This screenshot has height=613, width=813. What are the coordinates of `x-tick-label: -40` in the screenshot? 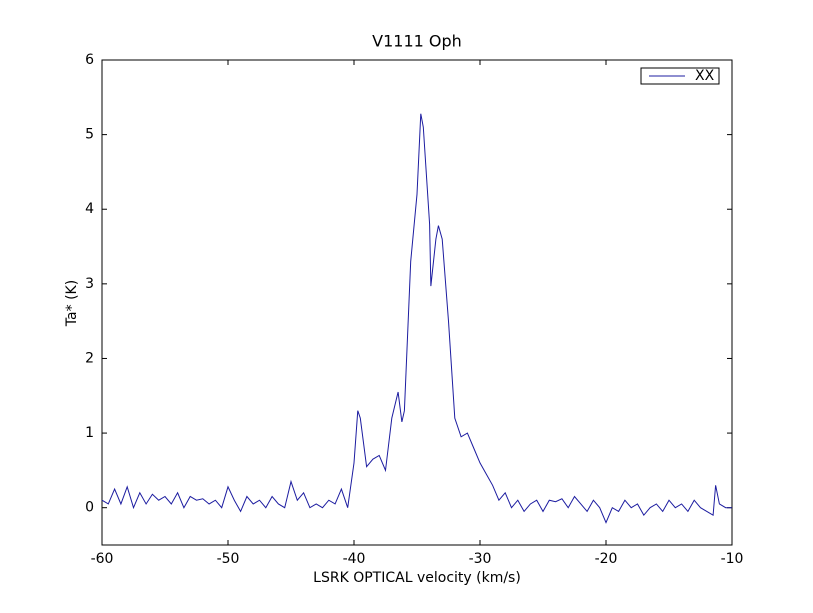 It's located at (354, 559).